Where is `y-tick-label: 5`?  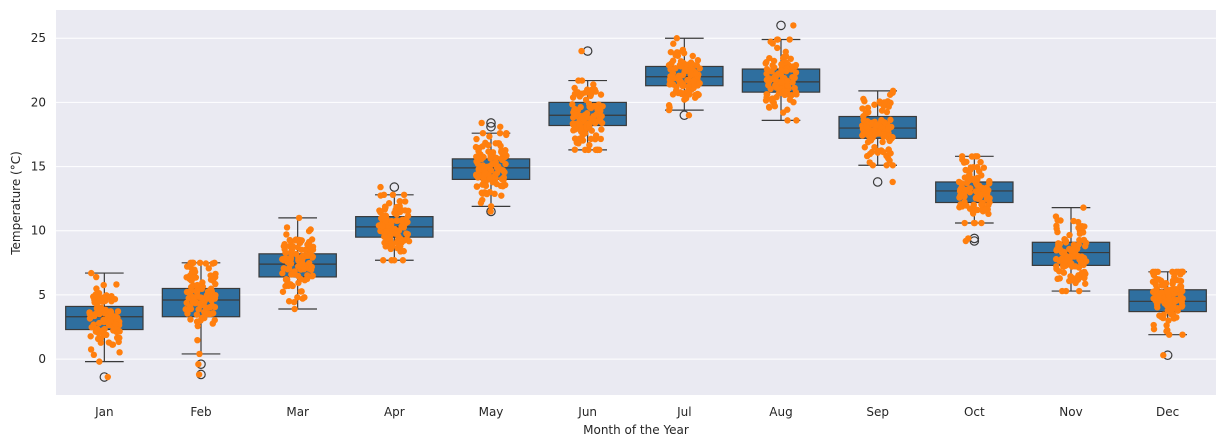
y-tick-label: 5 is located at coordinates (42, 295).